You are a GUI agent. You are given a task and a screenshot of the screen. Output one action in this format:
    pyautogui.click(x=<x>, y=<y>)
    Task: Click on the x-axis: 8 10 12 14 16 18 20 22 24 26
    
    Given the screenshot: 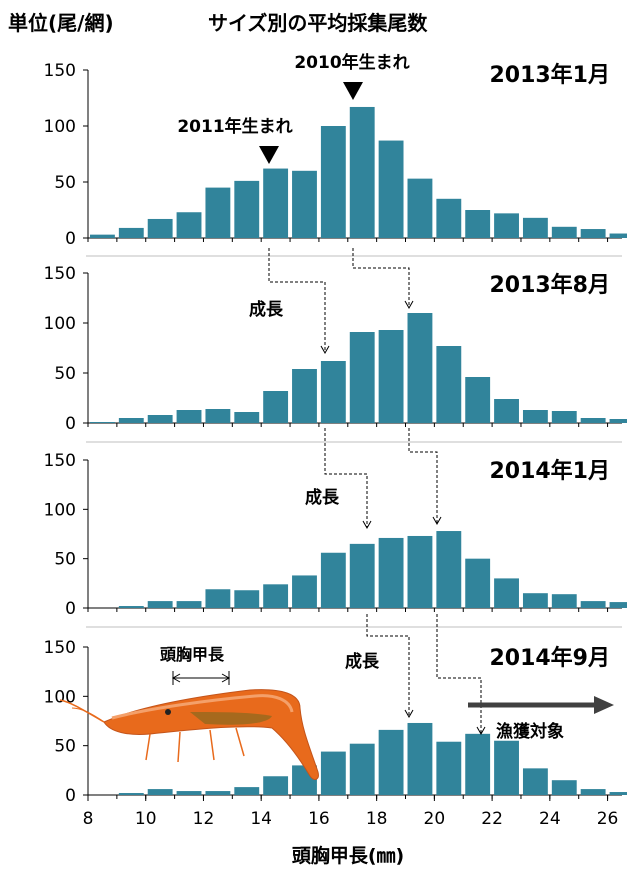 What is the action you would take?
    pyautogui.click(x=351, y=812)
    